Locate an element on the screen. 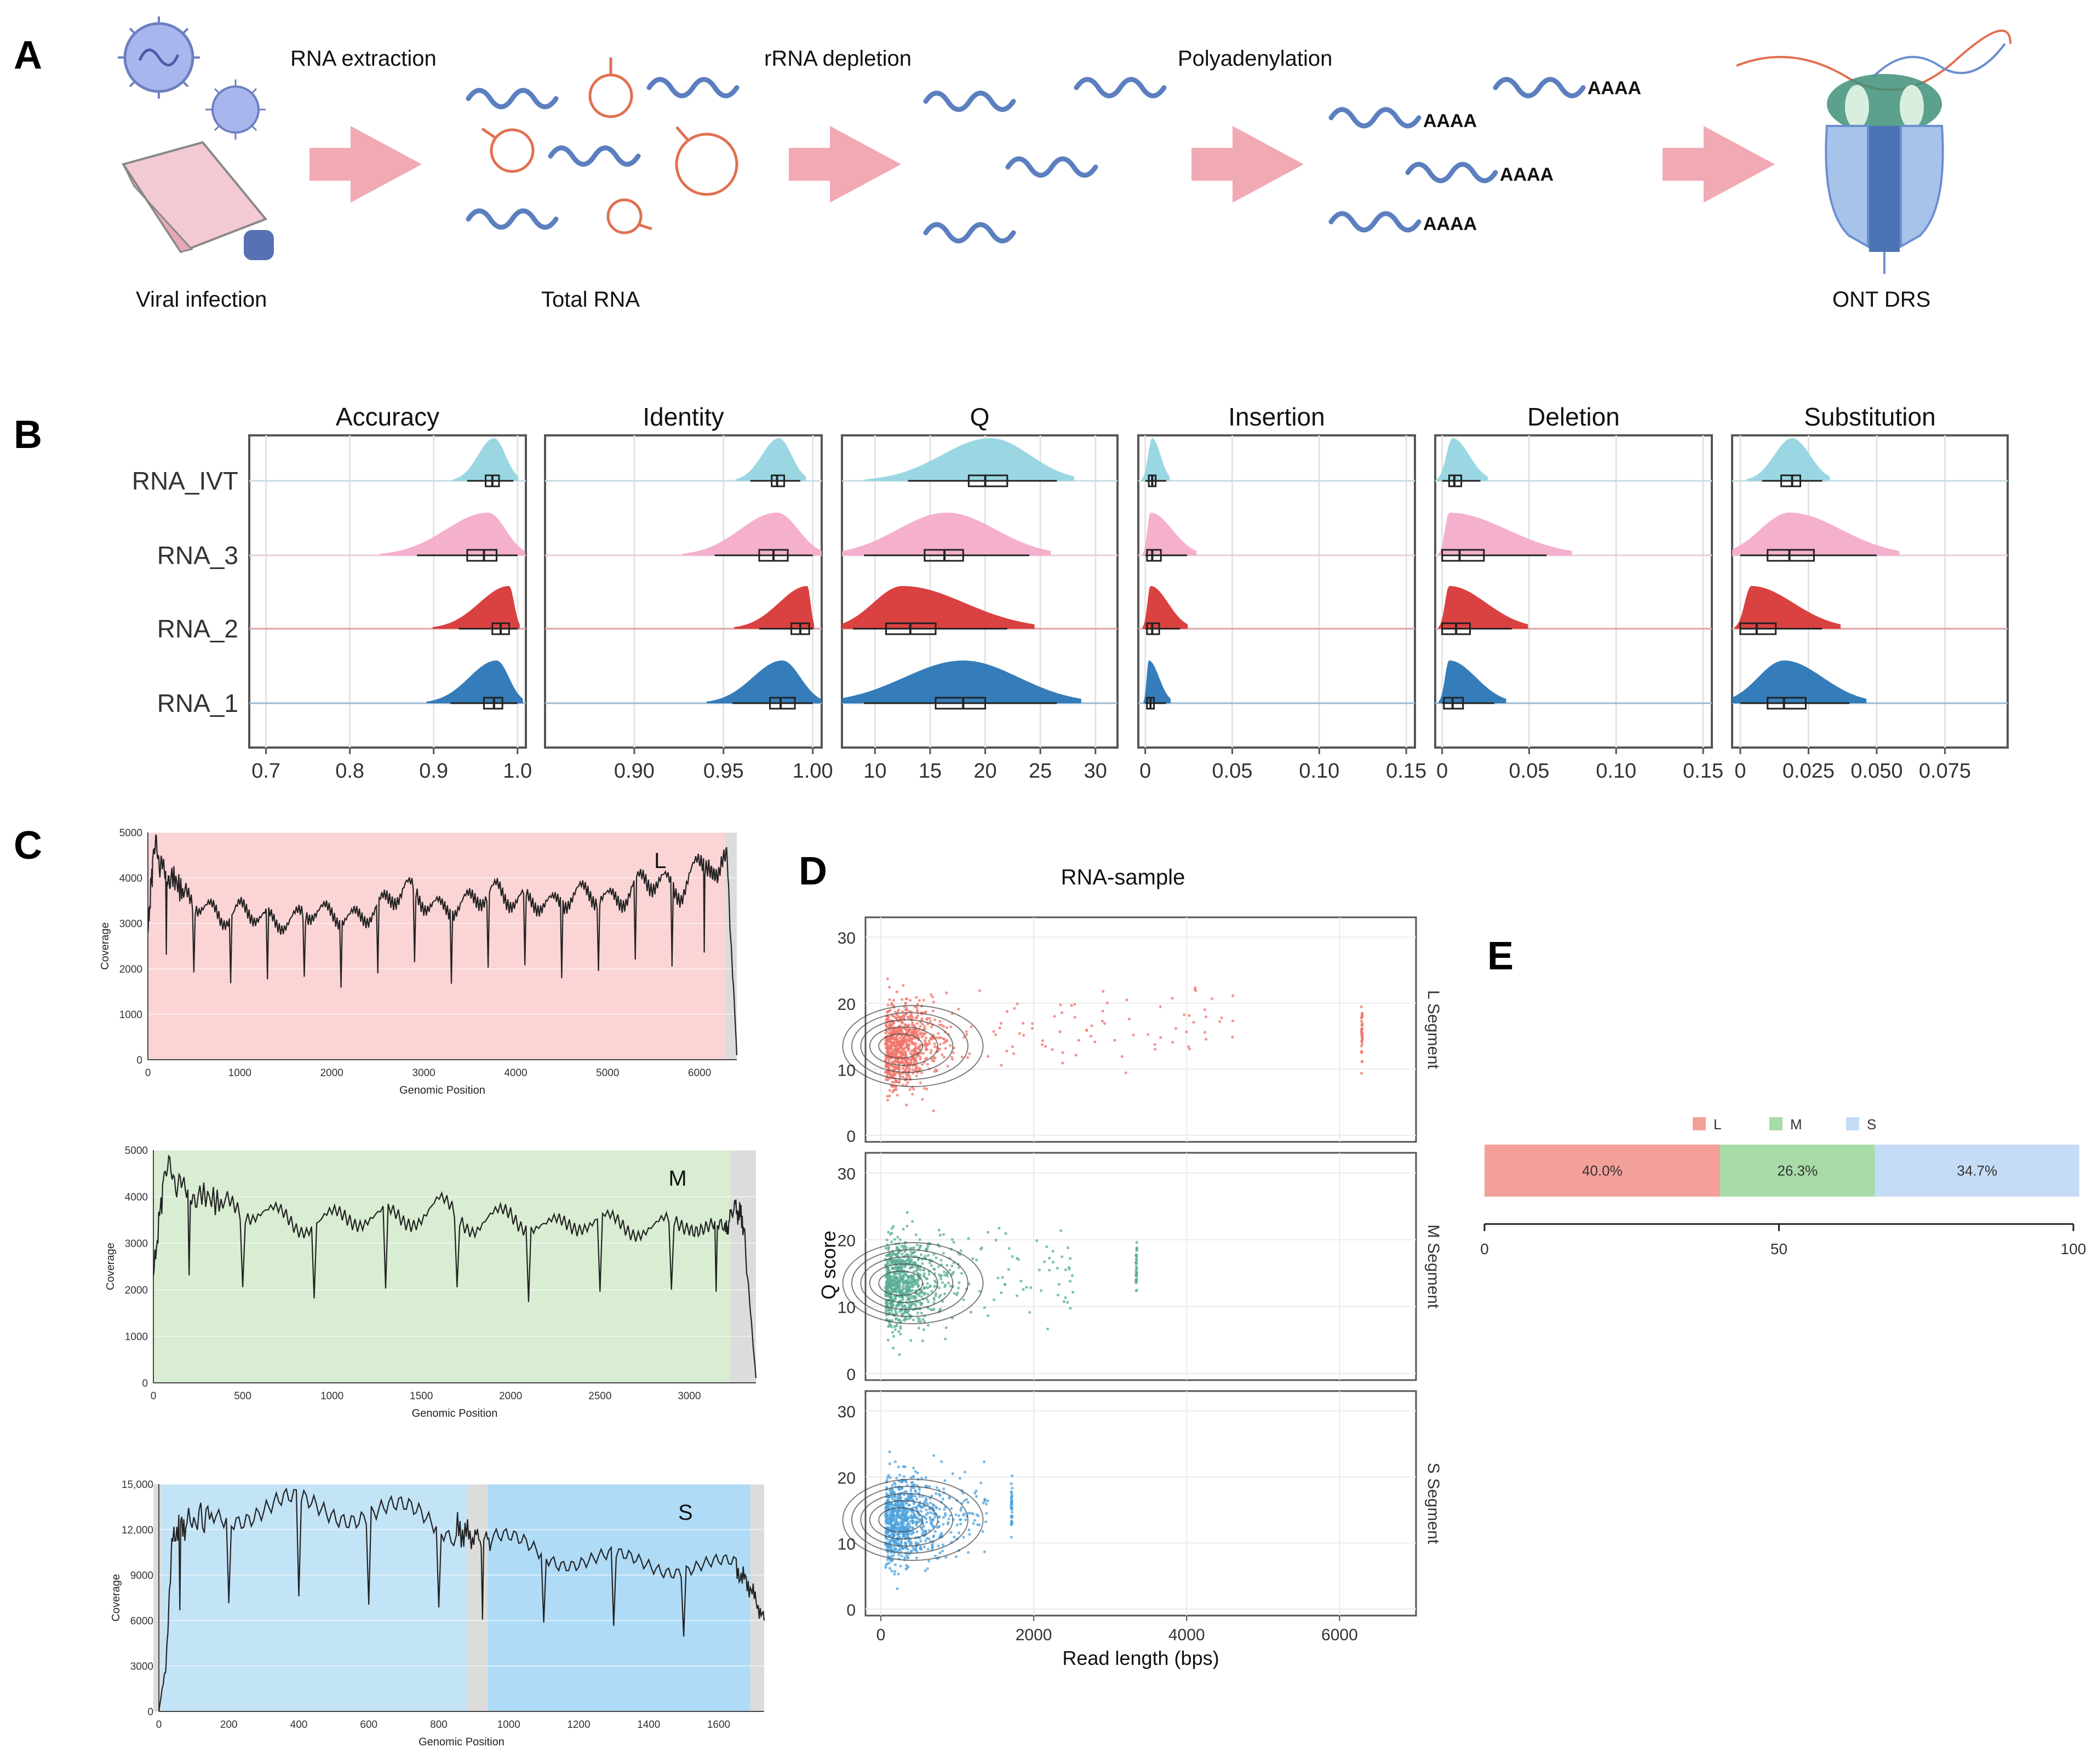 The image size is (2092, 1764). step-polyadenylation: Polyadenylation is located at coordinates (1255, 59).